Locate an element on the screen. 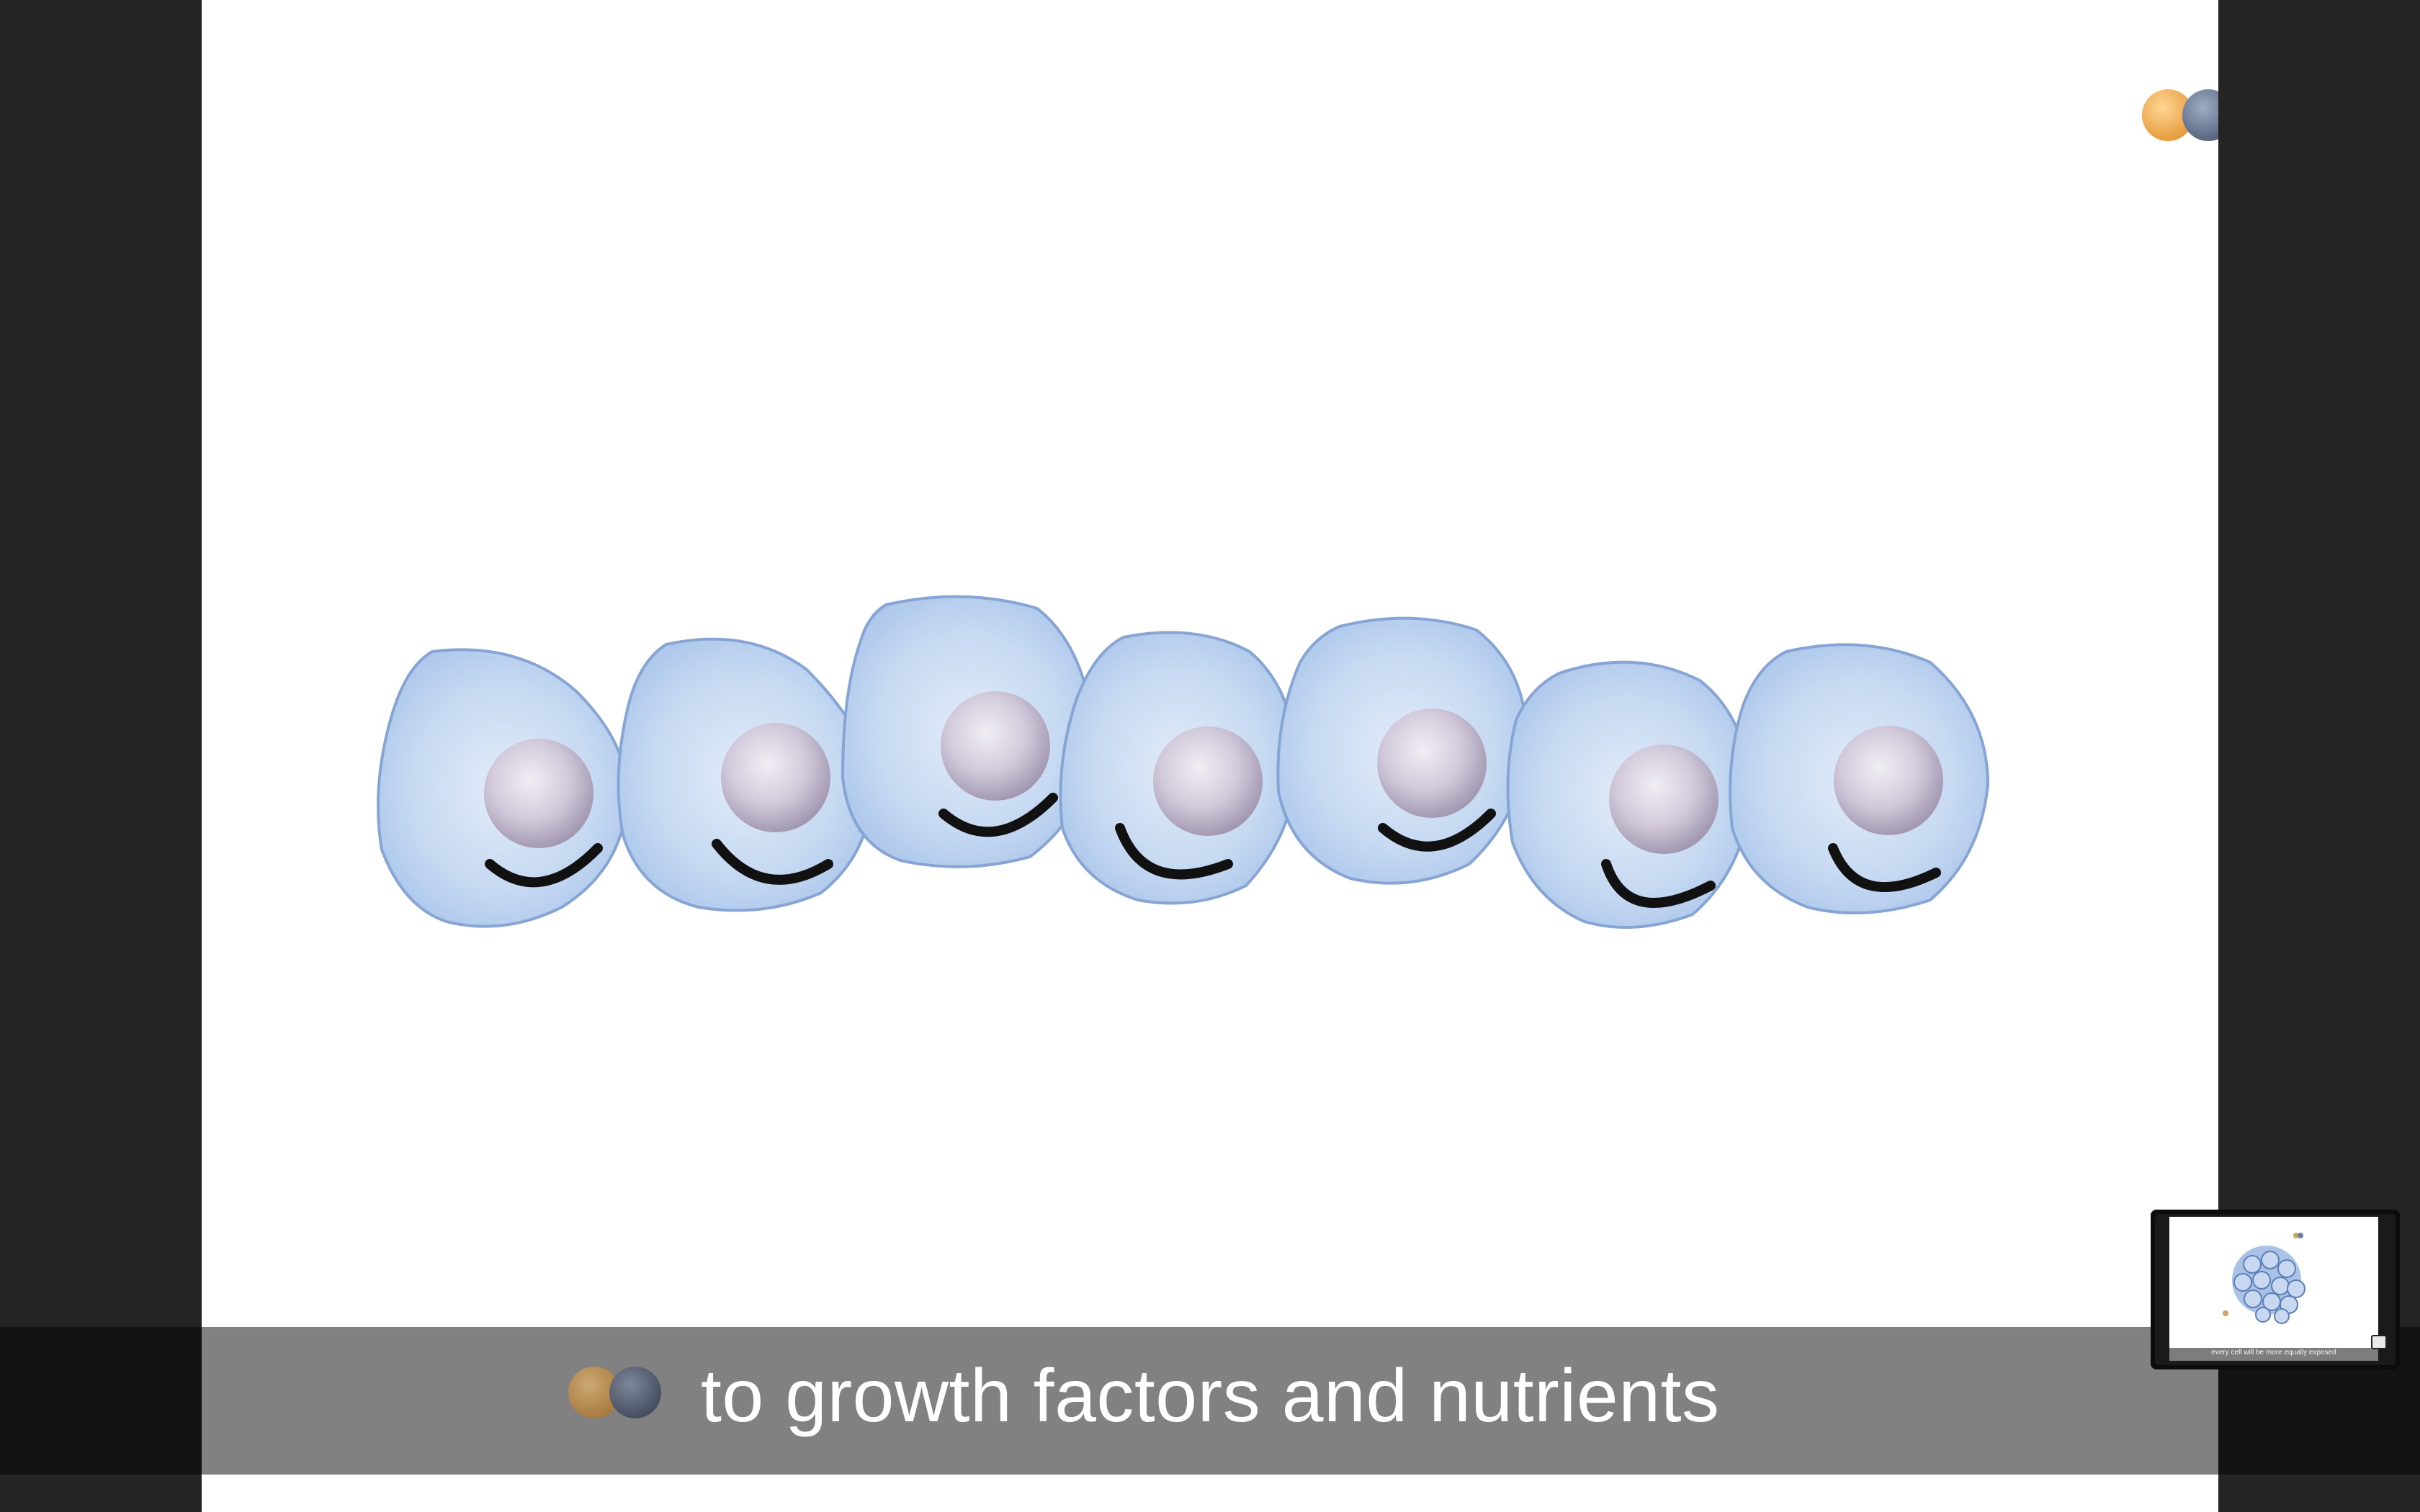 The height and width of the screenshot is (1512, 2420). smile-icon is located at coordinates (544, 865).